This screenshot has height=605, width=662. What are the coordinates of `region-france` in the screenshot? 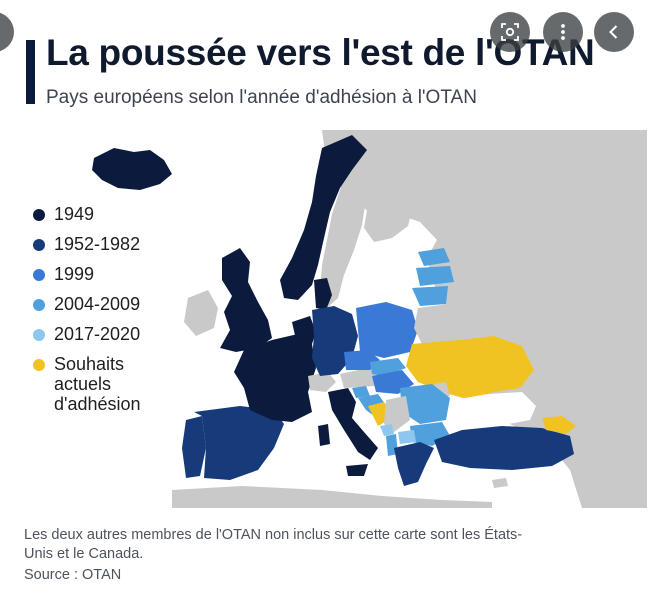 It's located at (275, 378).